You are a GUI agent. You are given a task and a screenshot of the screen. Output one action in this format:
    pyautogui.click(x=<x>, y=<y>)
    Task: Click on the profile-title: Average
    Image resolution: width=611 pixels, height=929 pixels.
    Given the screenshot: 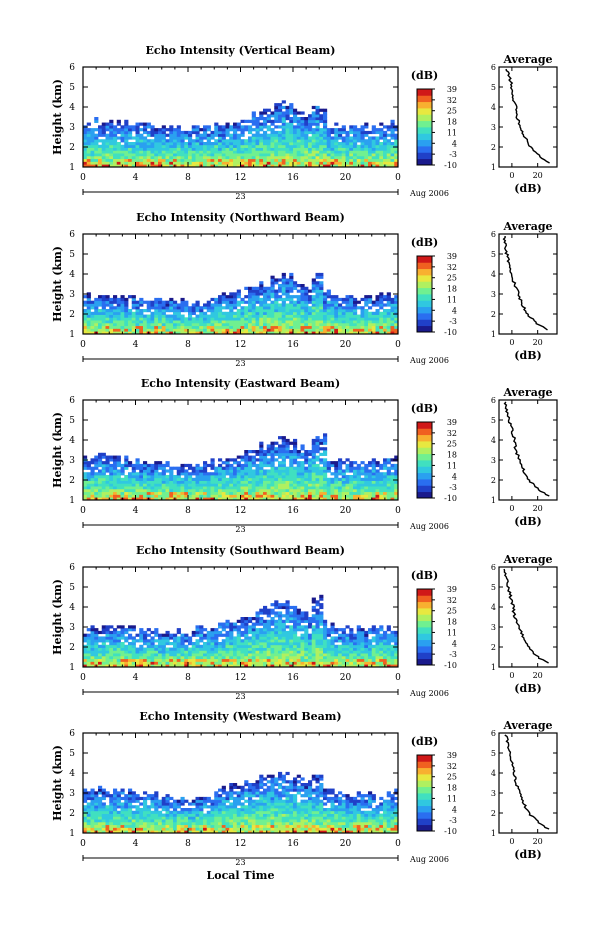 What is the action you would take?
    pyautogui.click(x=527, y=59)
    